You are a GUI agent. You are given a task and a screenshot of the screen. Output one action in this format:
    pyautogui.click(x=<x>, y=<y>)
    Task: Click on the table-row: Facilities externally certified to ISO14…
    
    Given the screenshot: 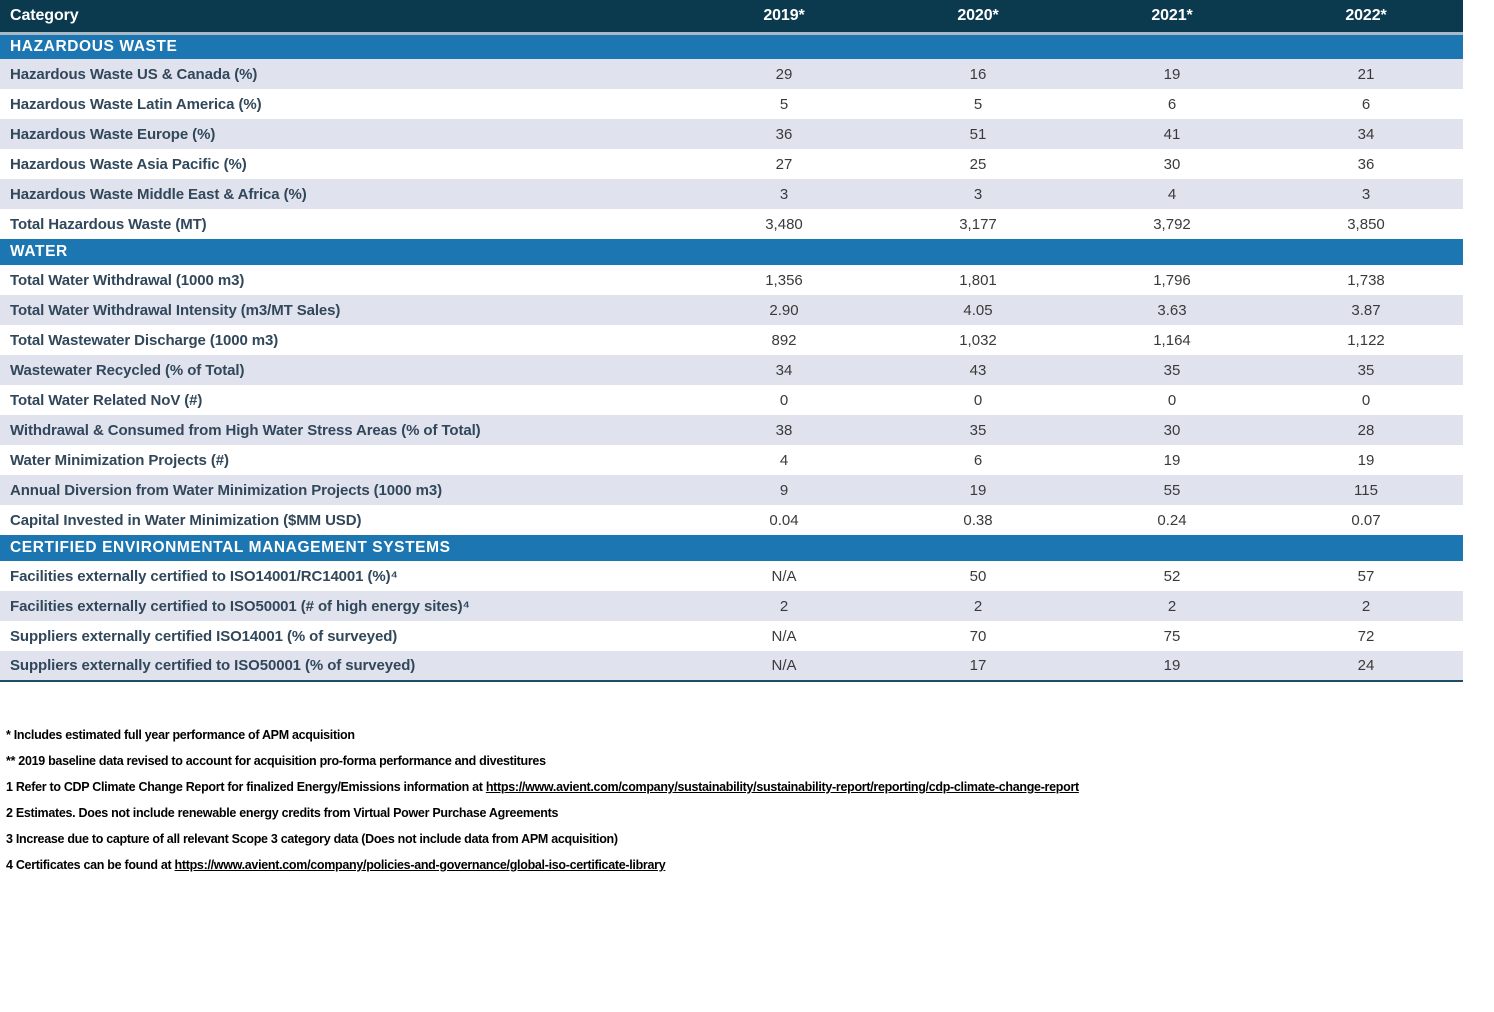 What is the action you would take?
    pyautogui.click(x=731, y=576)
    